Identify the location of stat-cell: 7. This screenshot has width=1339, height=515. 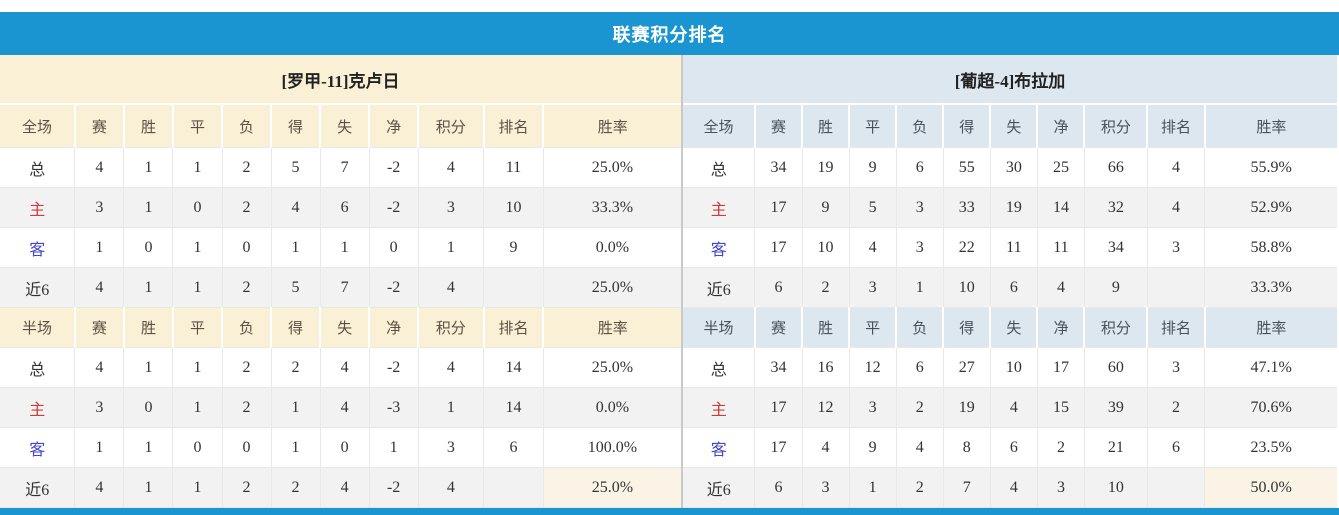
(345, 167).